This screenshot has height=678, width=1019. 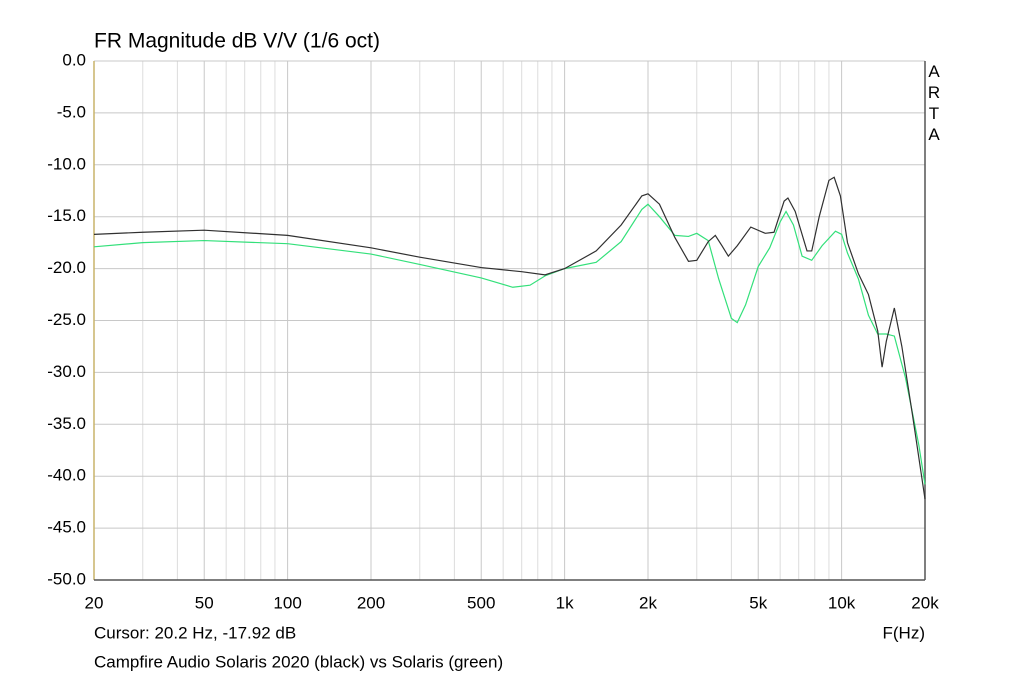 What do you see at coordinates (94, 602) in the screenshot?
I see `x-tick-label: 20` at bounding box center [94, 602].